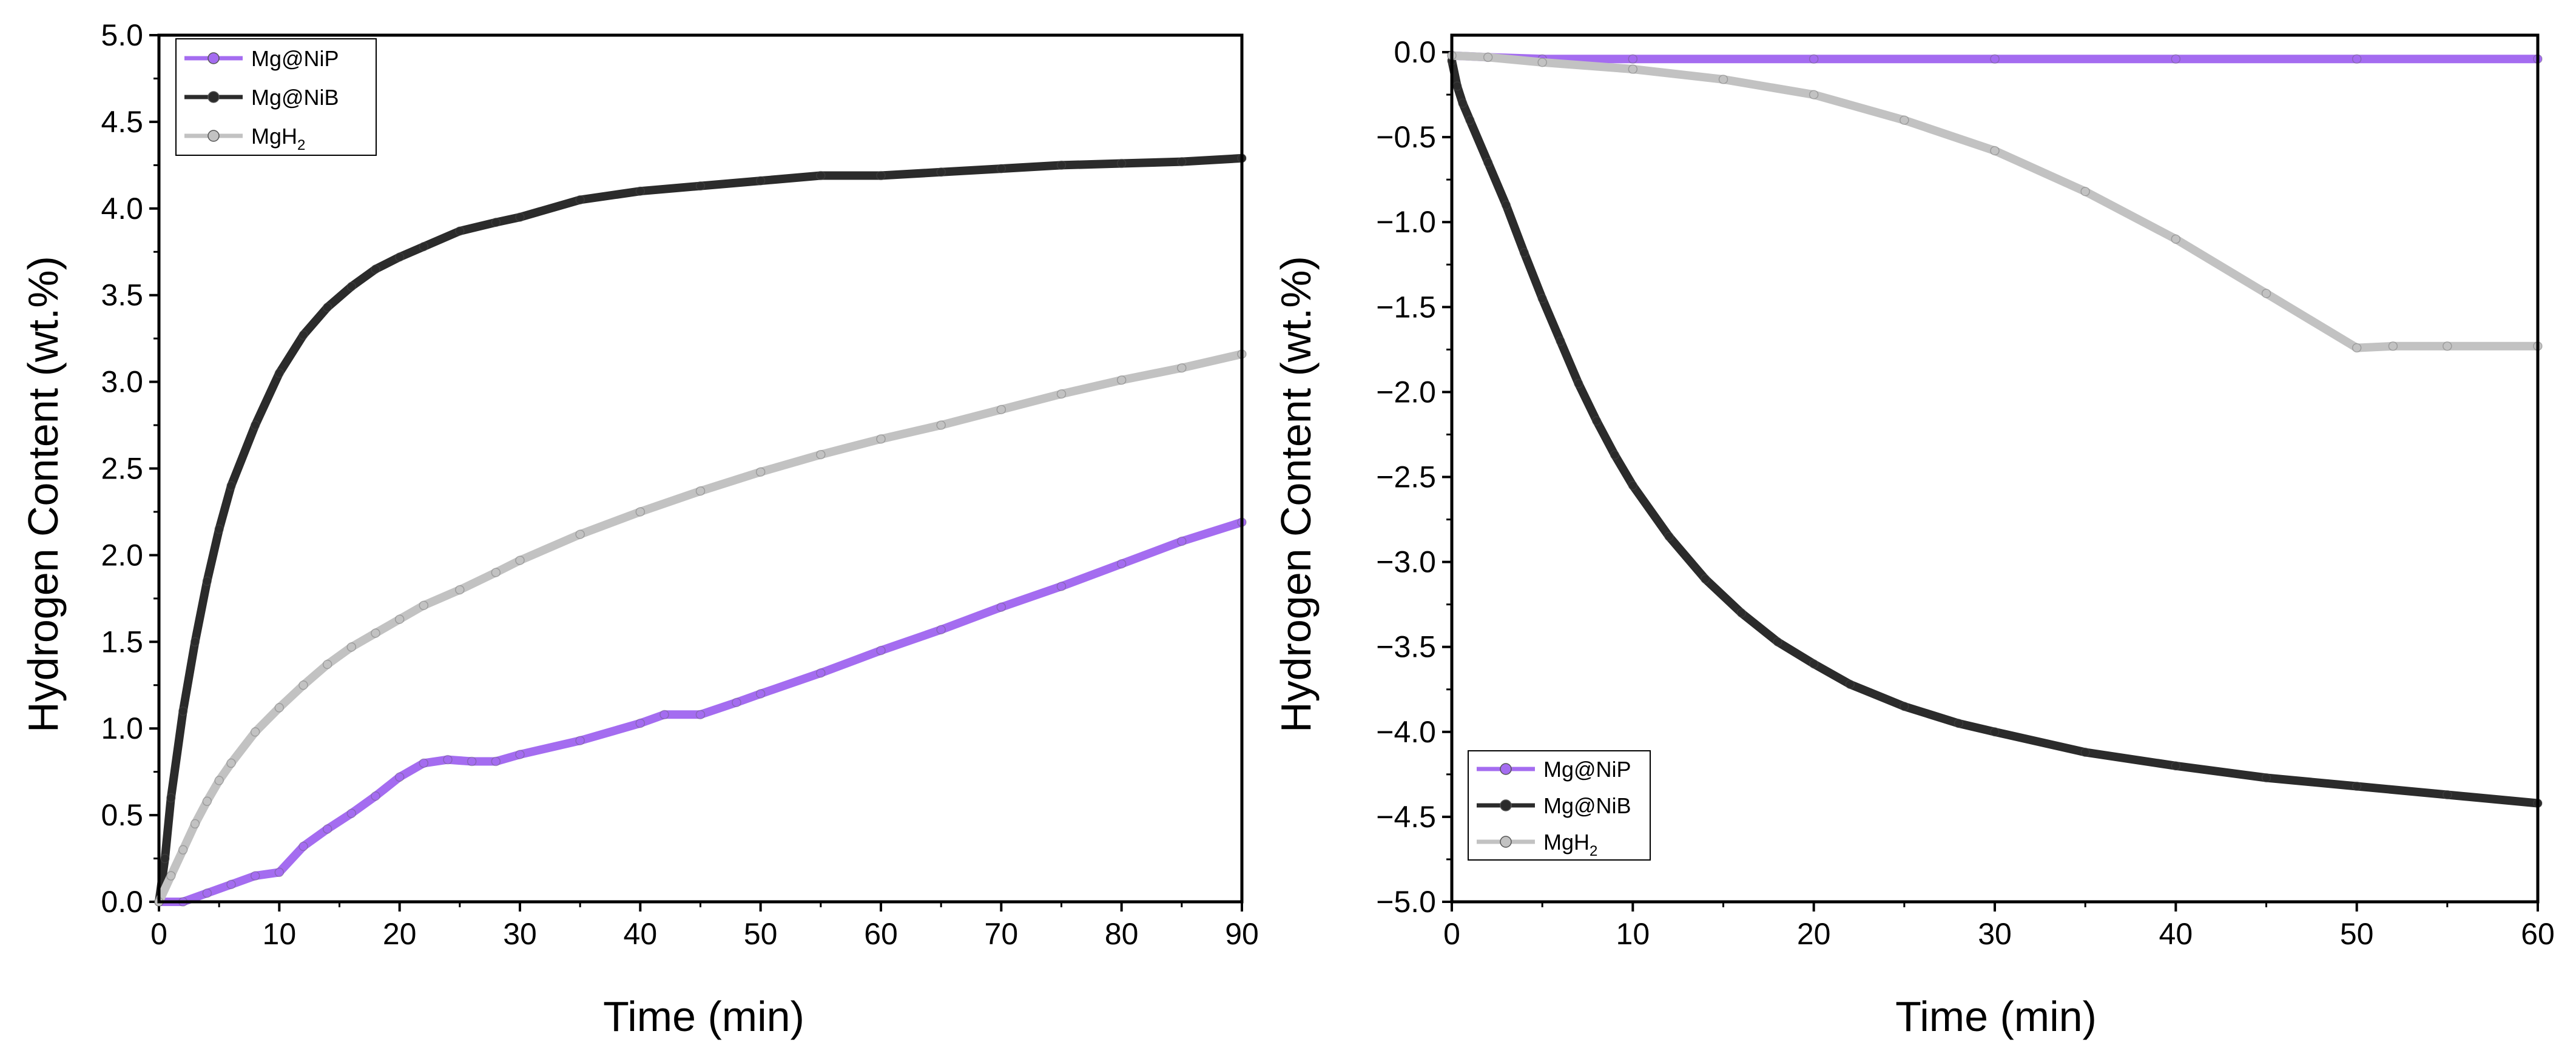 Image resolution: width=2576 pixels, height=1051 pixels. I want to click on left-legend-marker-mg-nip, so click(214, 58).